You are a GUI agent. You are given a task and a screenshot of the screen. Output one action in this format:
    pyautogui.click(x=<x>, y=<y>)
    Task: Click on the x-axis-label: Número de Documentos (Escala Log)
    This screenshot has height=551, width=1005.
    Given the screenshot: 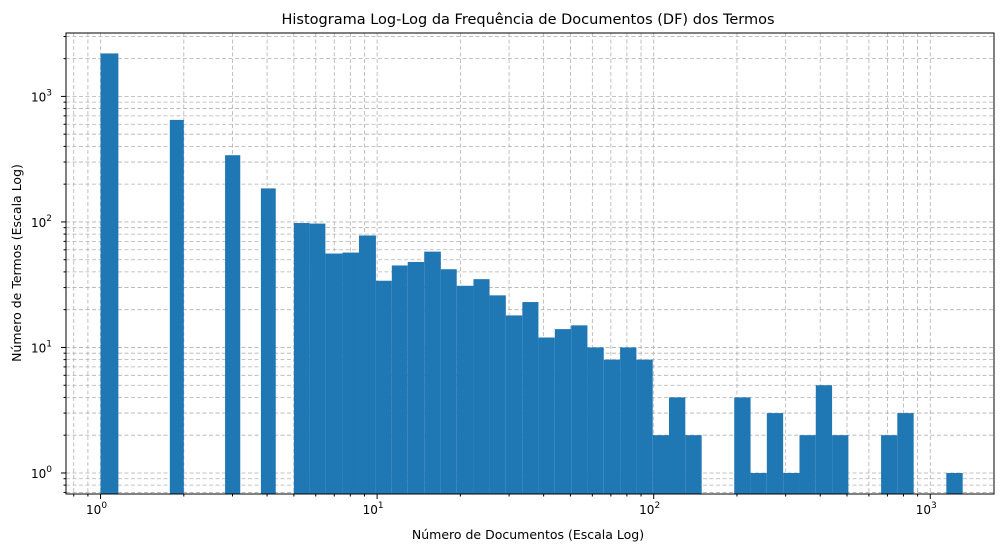 What is the action you would take?
    pyautogui.click(x=528, y=534)
    